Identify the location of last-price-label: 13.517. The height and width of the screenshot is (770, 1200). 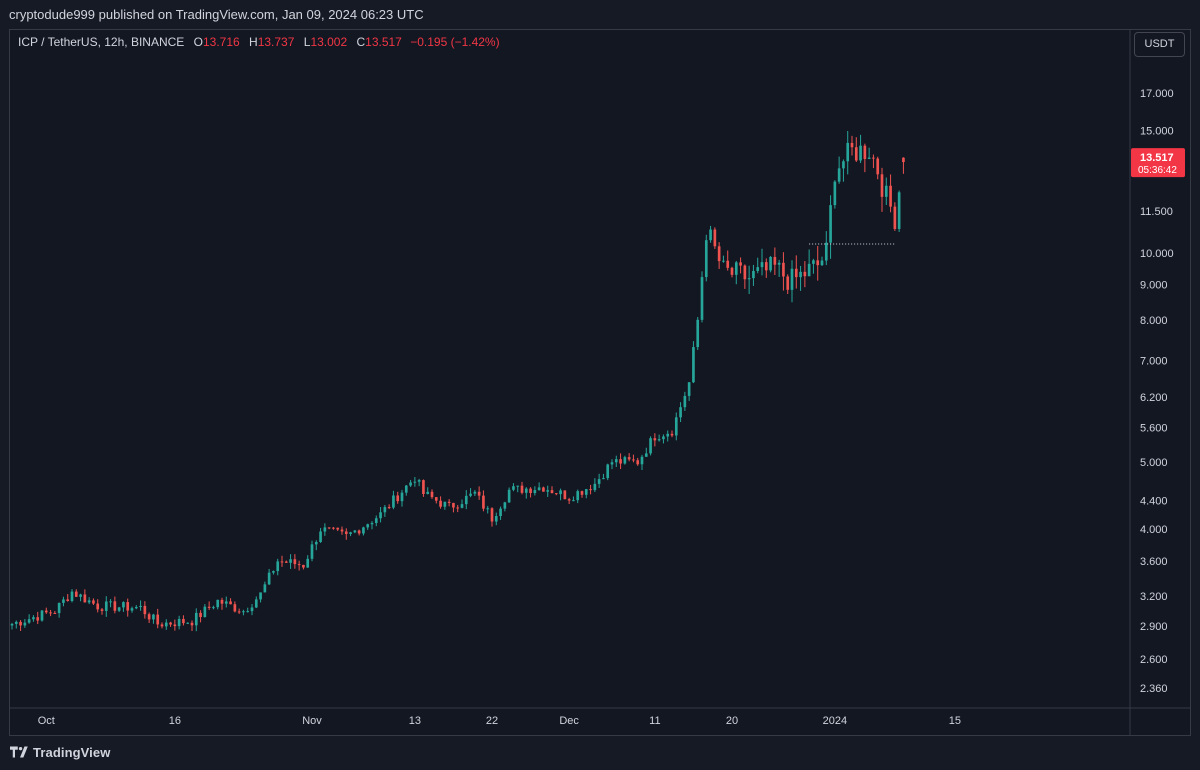
(1157, 158).